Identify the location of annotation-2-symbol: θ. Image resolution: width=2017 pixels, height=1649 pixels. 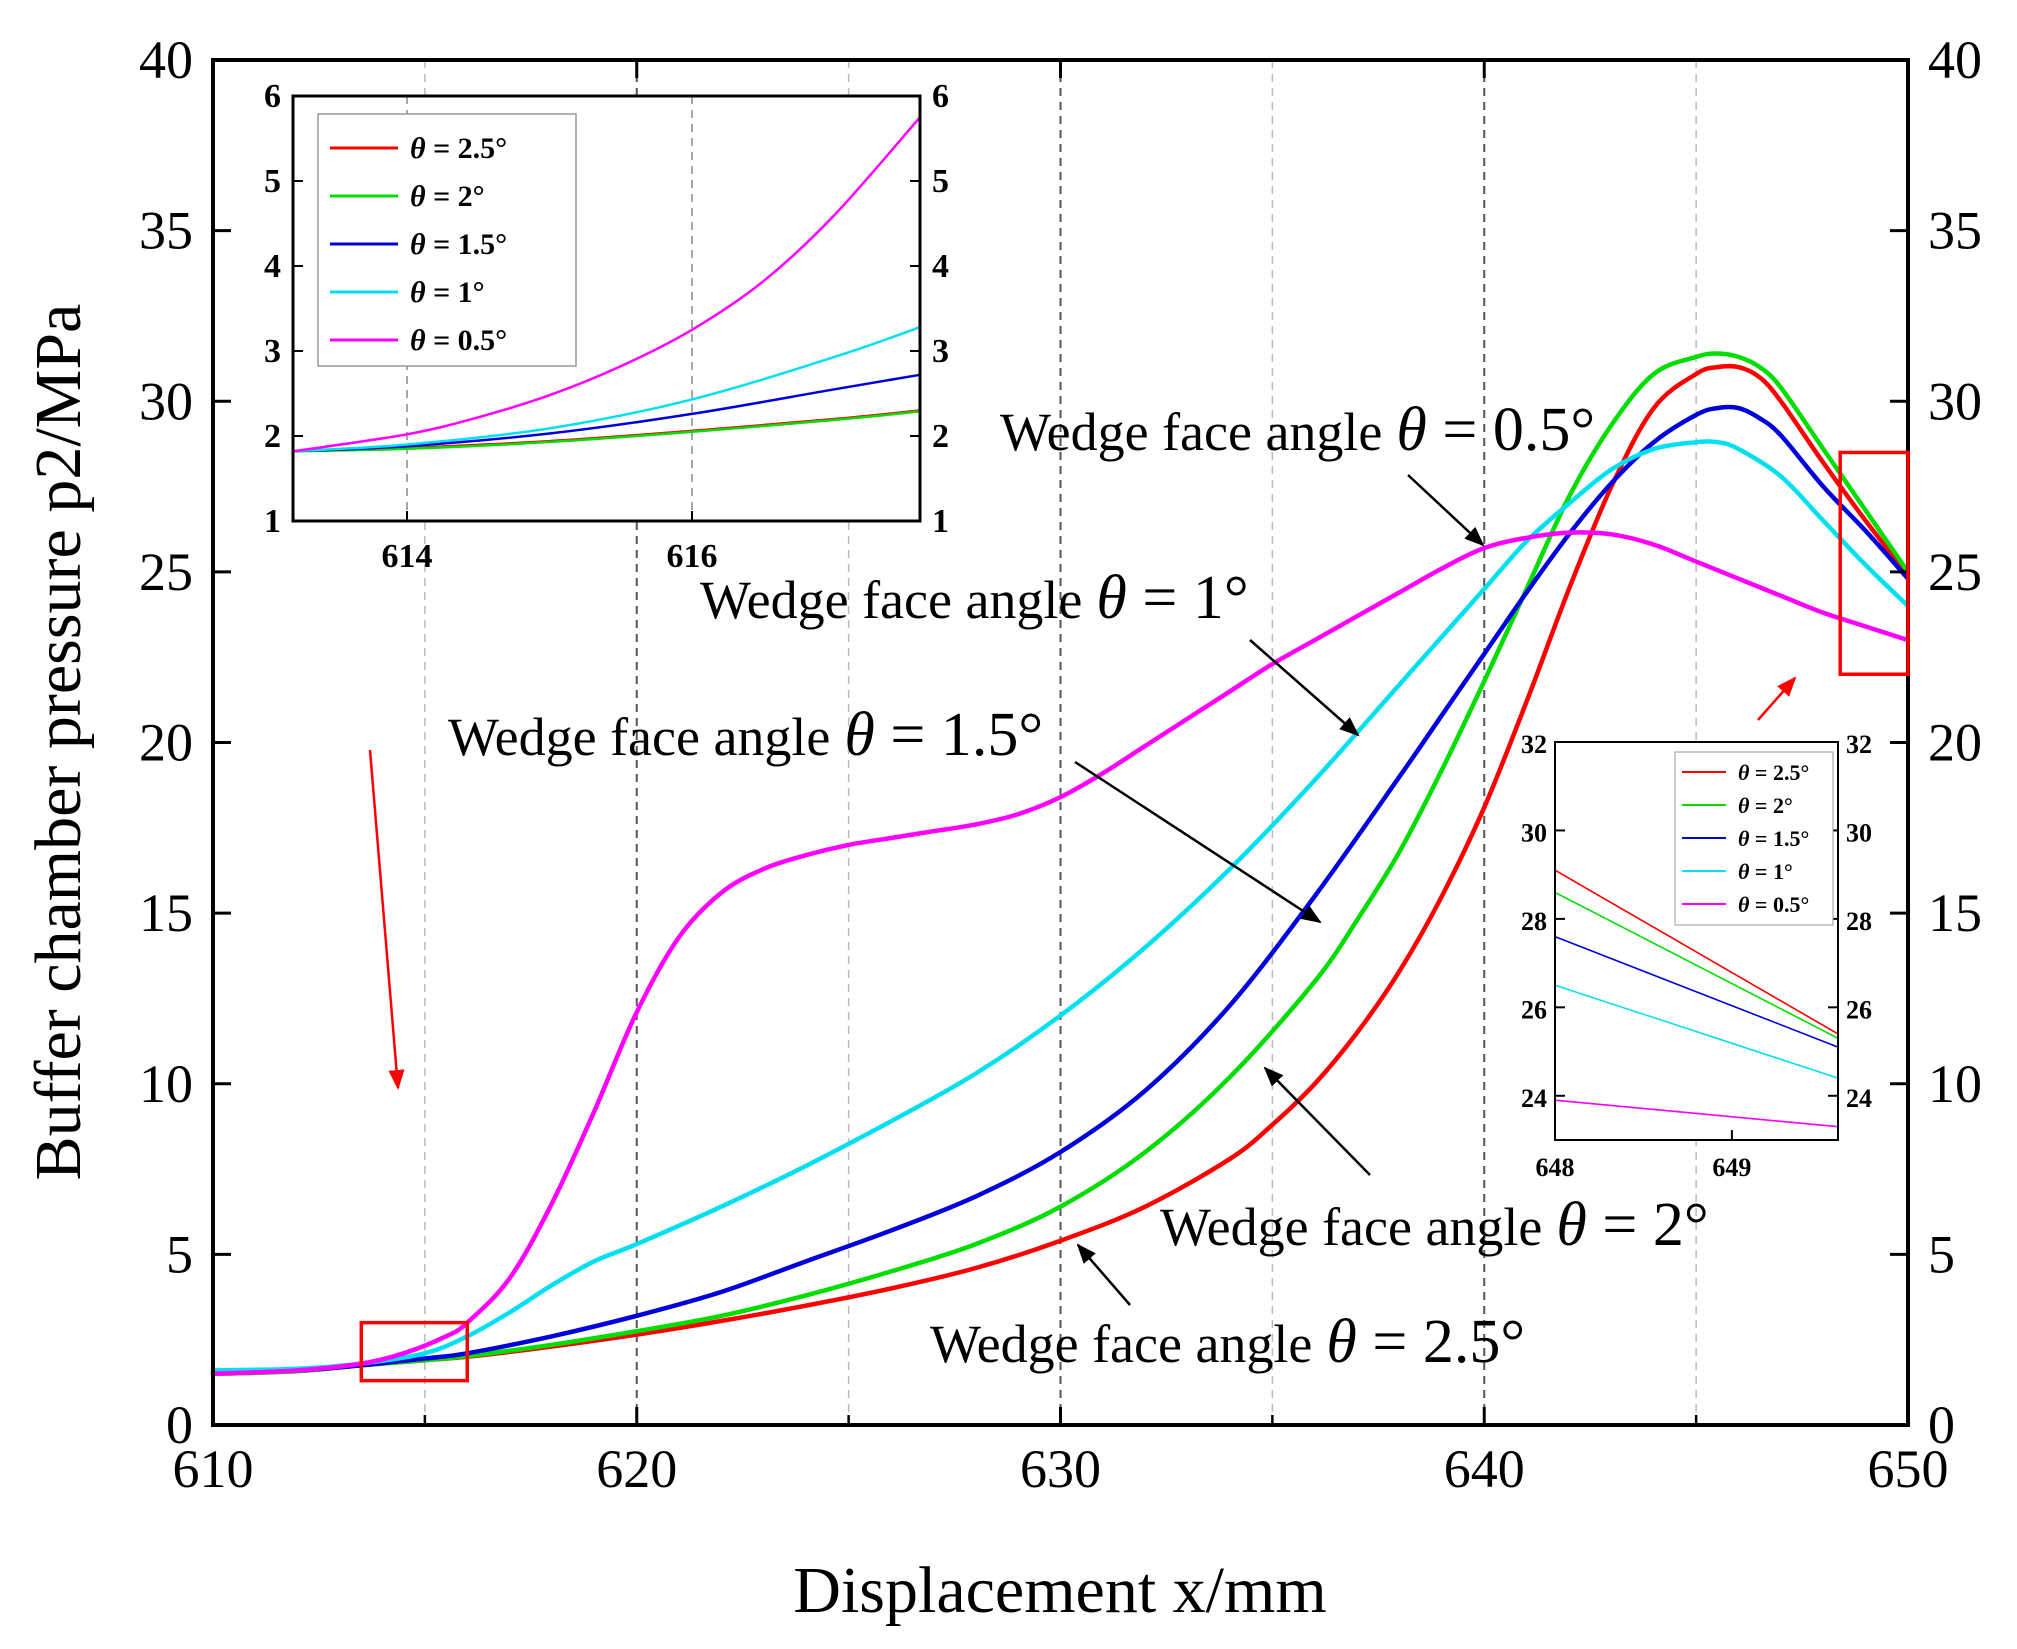
(1571, 1225).